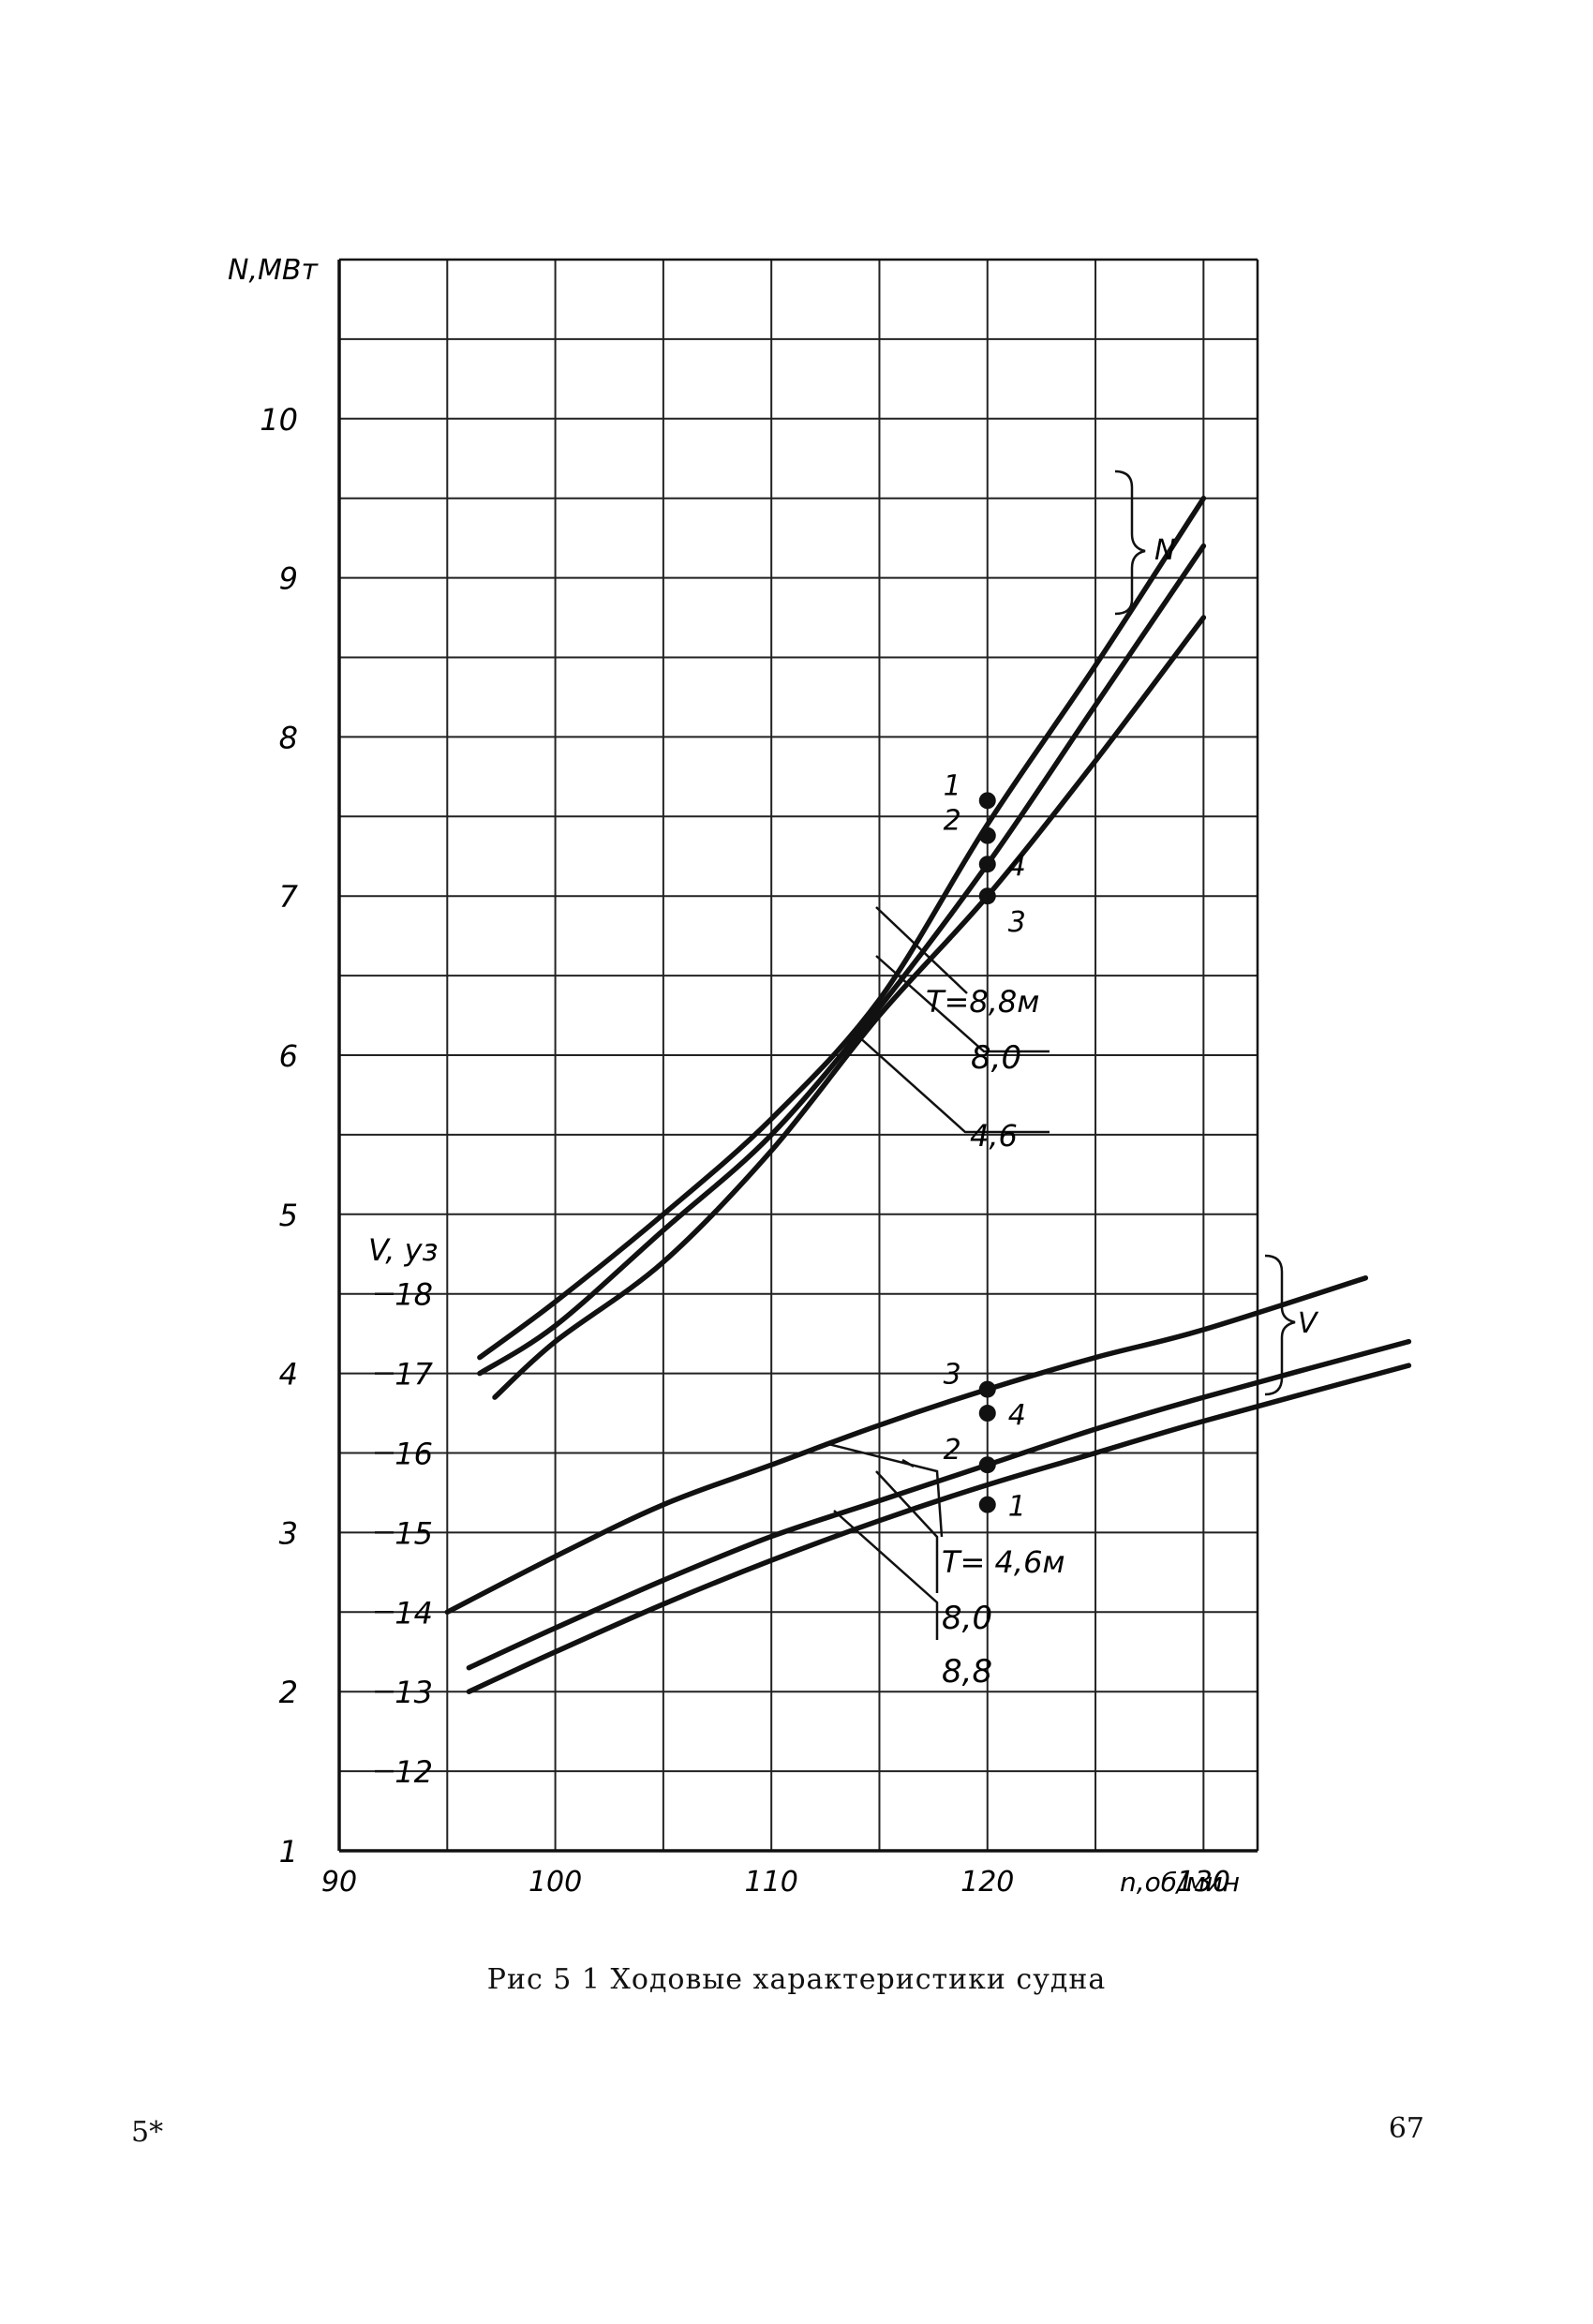 The image size is (1593, 2324). Describe the element at coordinates (1003, 1562) in the screenshot. I see `annotation-speed-4-6: T= 4,6м` at that location.